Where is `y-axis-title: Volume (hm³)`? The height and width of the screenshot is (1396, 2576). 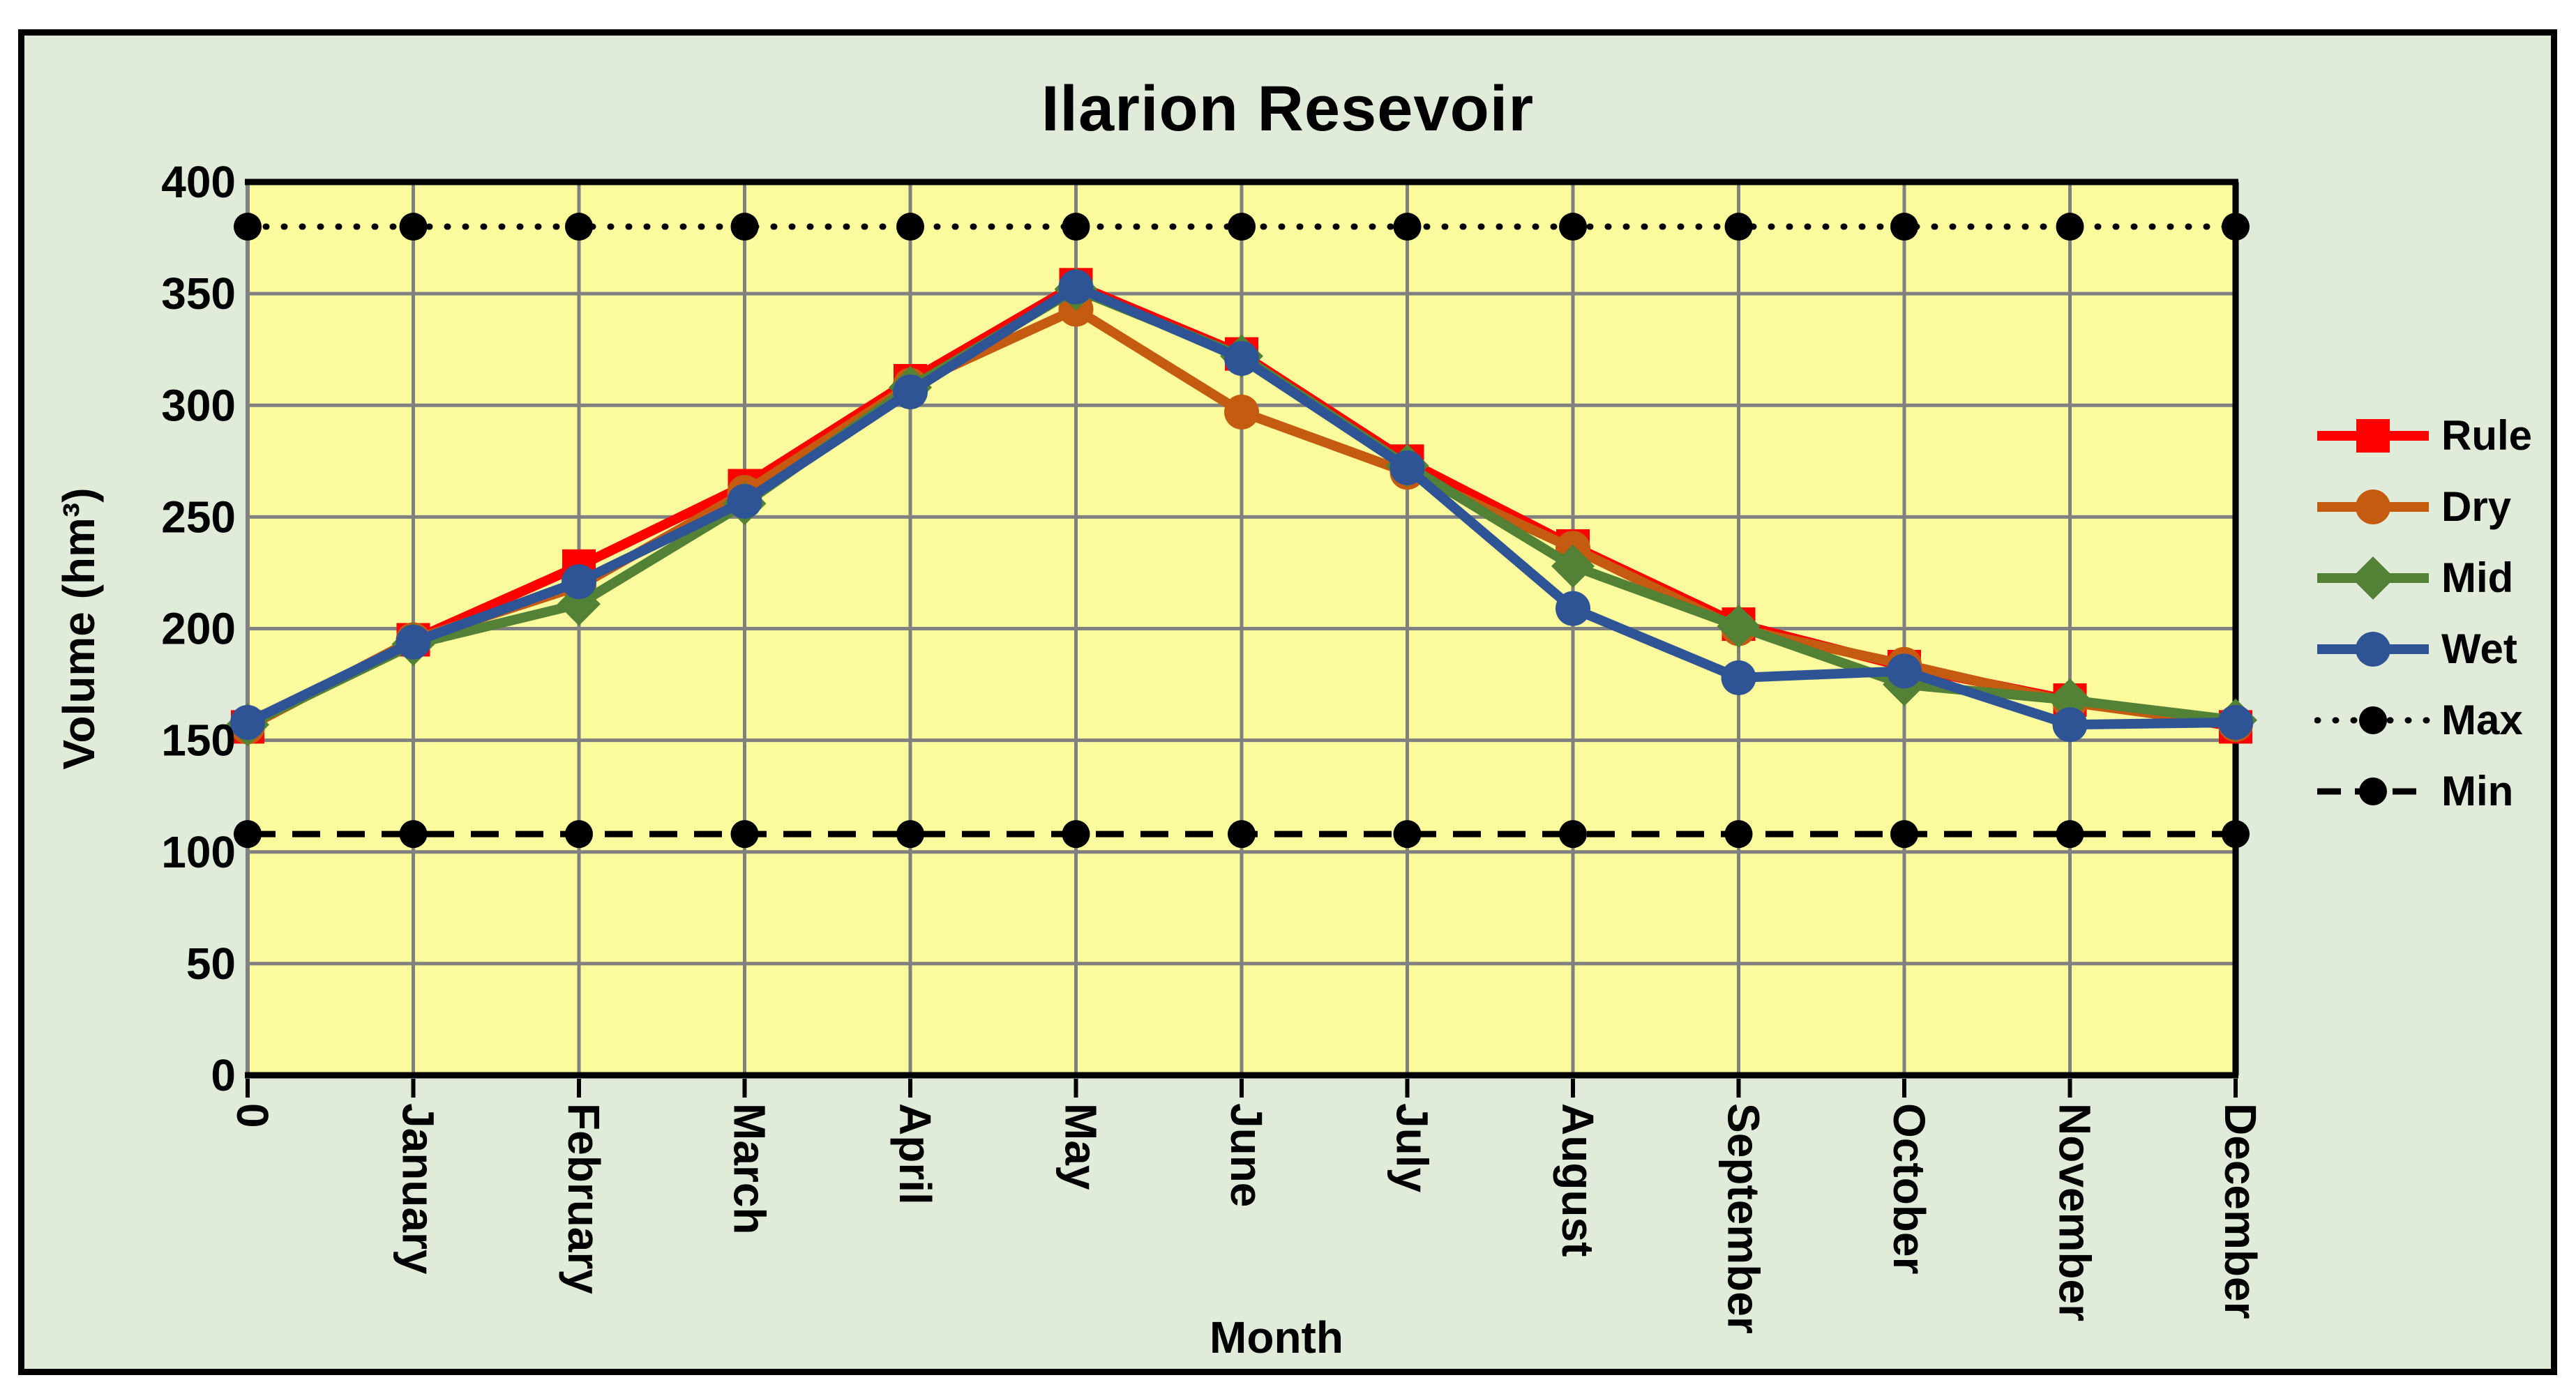
y-axis-title: Volume (hm³) is located at coordinates (79, 628).